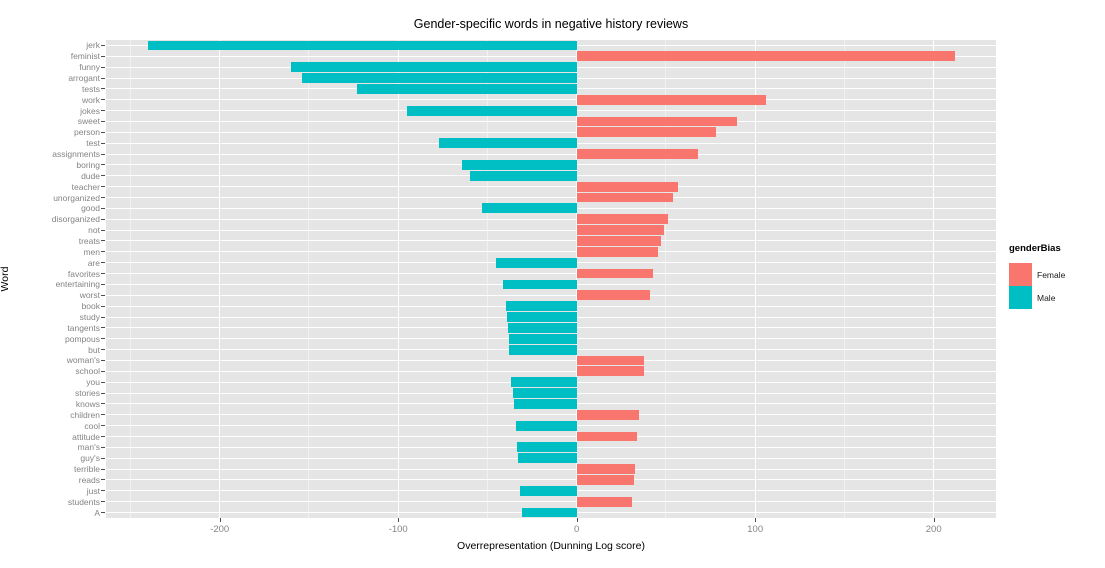 Image resolution: width=1105 pixels, height=568 pixels. Describe the element at coordinates (613, 295) in the screenshot. I see `bar-worst` at that location.